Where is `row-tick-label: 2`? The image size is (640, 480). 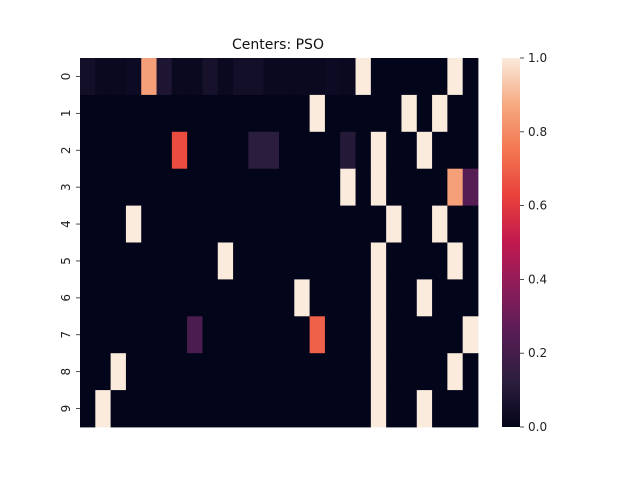
row-tick-label: 2 is located at coordinates (66, 150).